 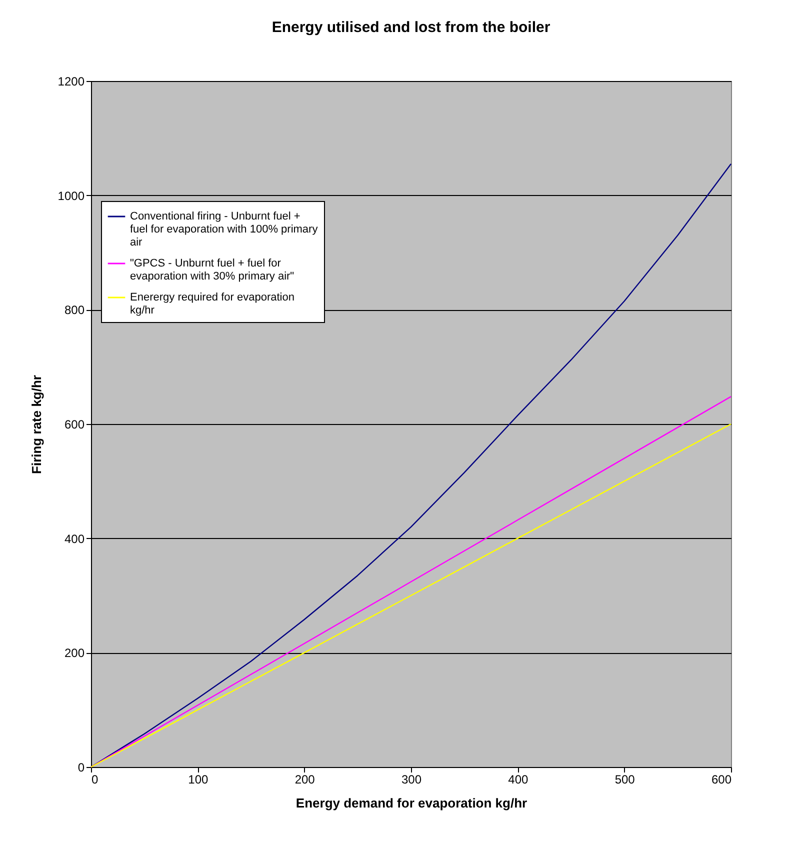 What do you see at coordinates (81, 767) in the screenshot?
I see `y-tick-label: 0` at bounding box center [81, 767].